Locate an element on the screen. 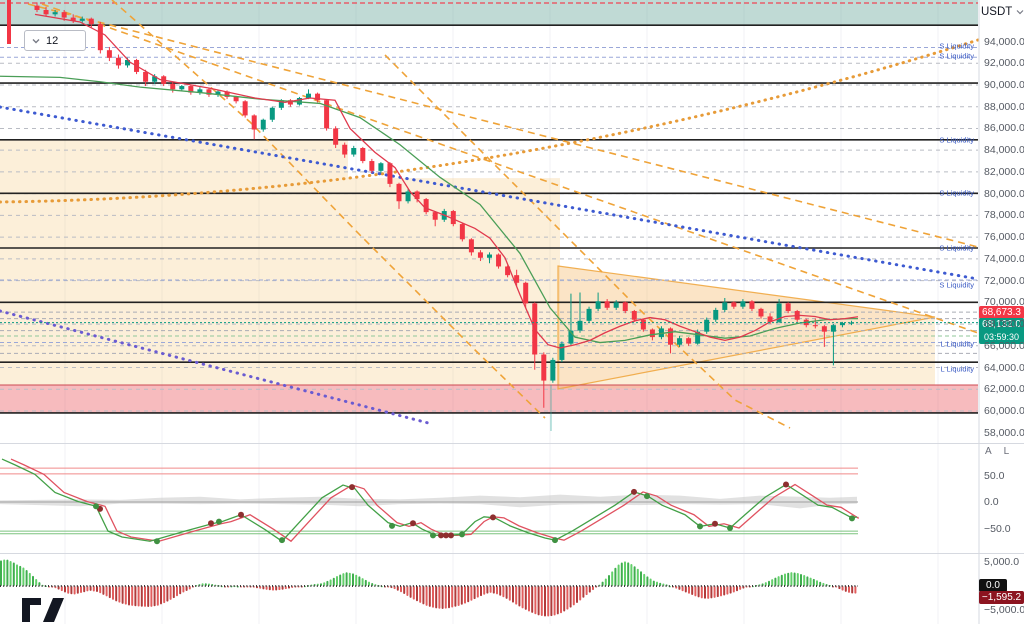 Image resolution: width=1024 pixels, height=624 pixels. osc-axis-label: 0.0 is located at coordinates (991, 502).